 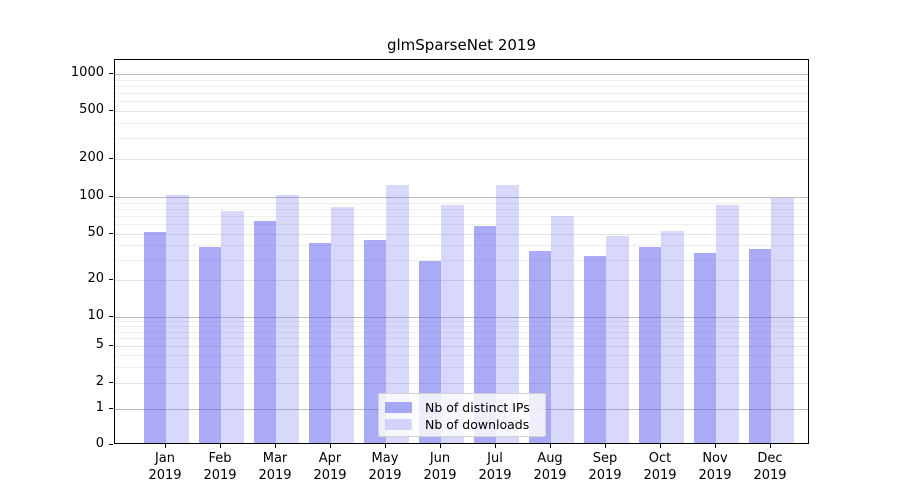 I want to click on bar-distinct-ips-feb, so click(x=209, y=345).